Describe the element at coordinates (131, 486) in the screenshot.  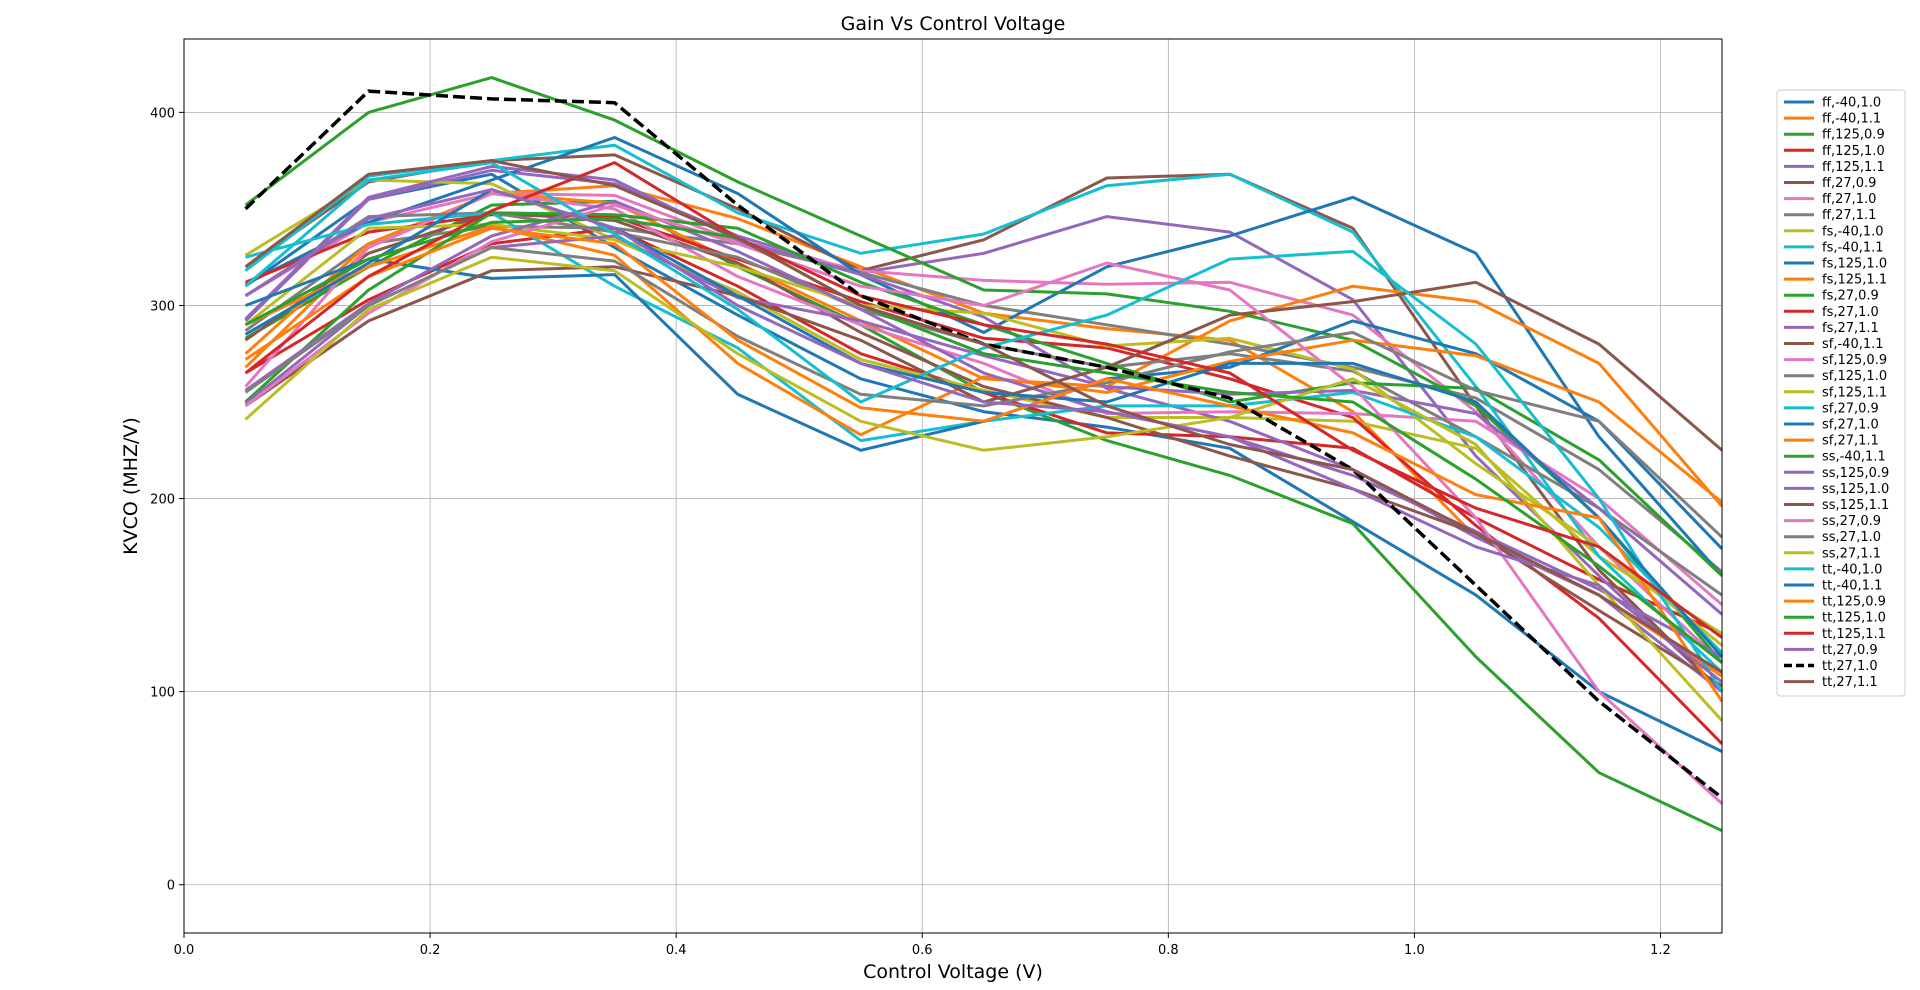
I see `y-axis-title: KVCO (MHZ/V)` at that location.